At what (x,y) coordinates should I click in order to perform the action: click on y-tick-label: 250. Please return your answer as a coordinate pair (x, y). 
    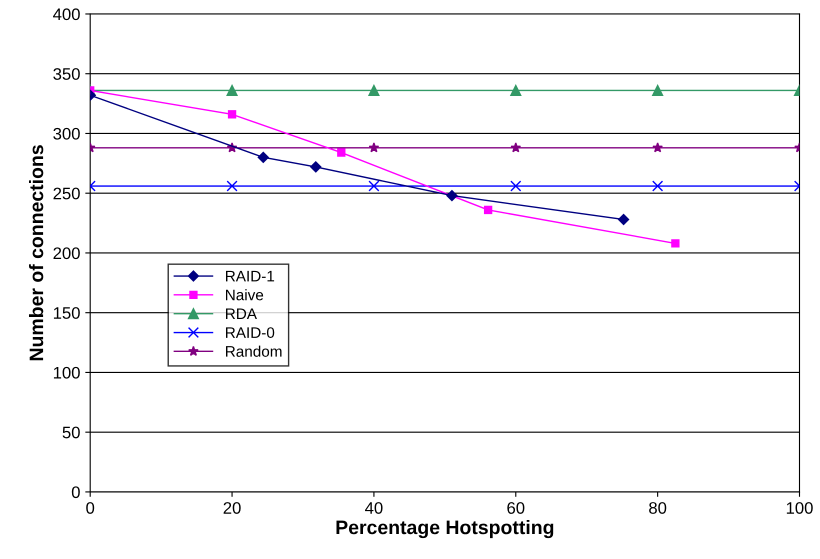
    Looking at the image, I should click on (67, 194).